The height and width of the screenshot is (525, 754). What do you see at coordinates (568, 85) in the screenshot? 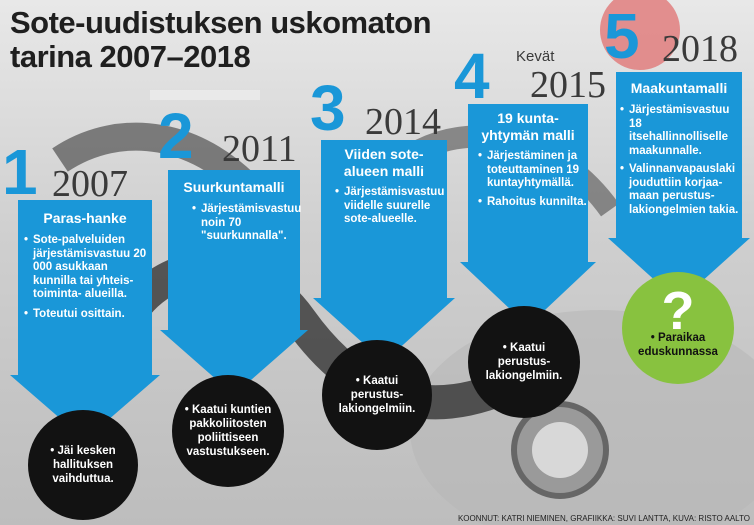
I see `step-year: 2015` at bounding box center [568, 85].